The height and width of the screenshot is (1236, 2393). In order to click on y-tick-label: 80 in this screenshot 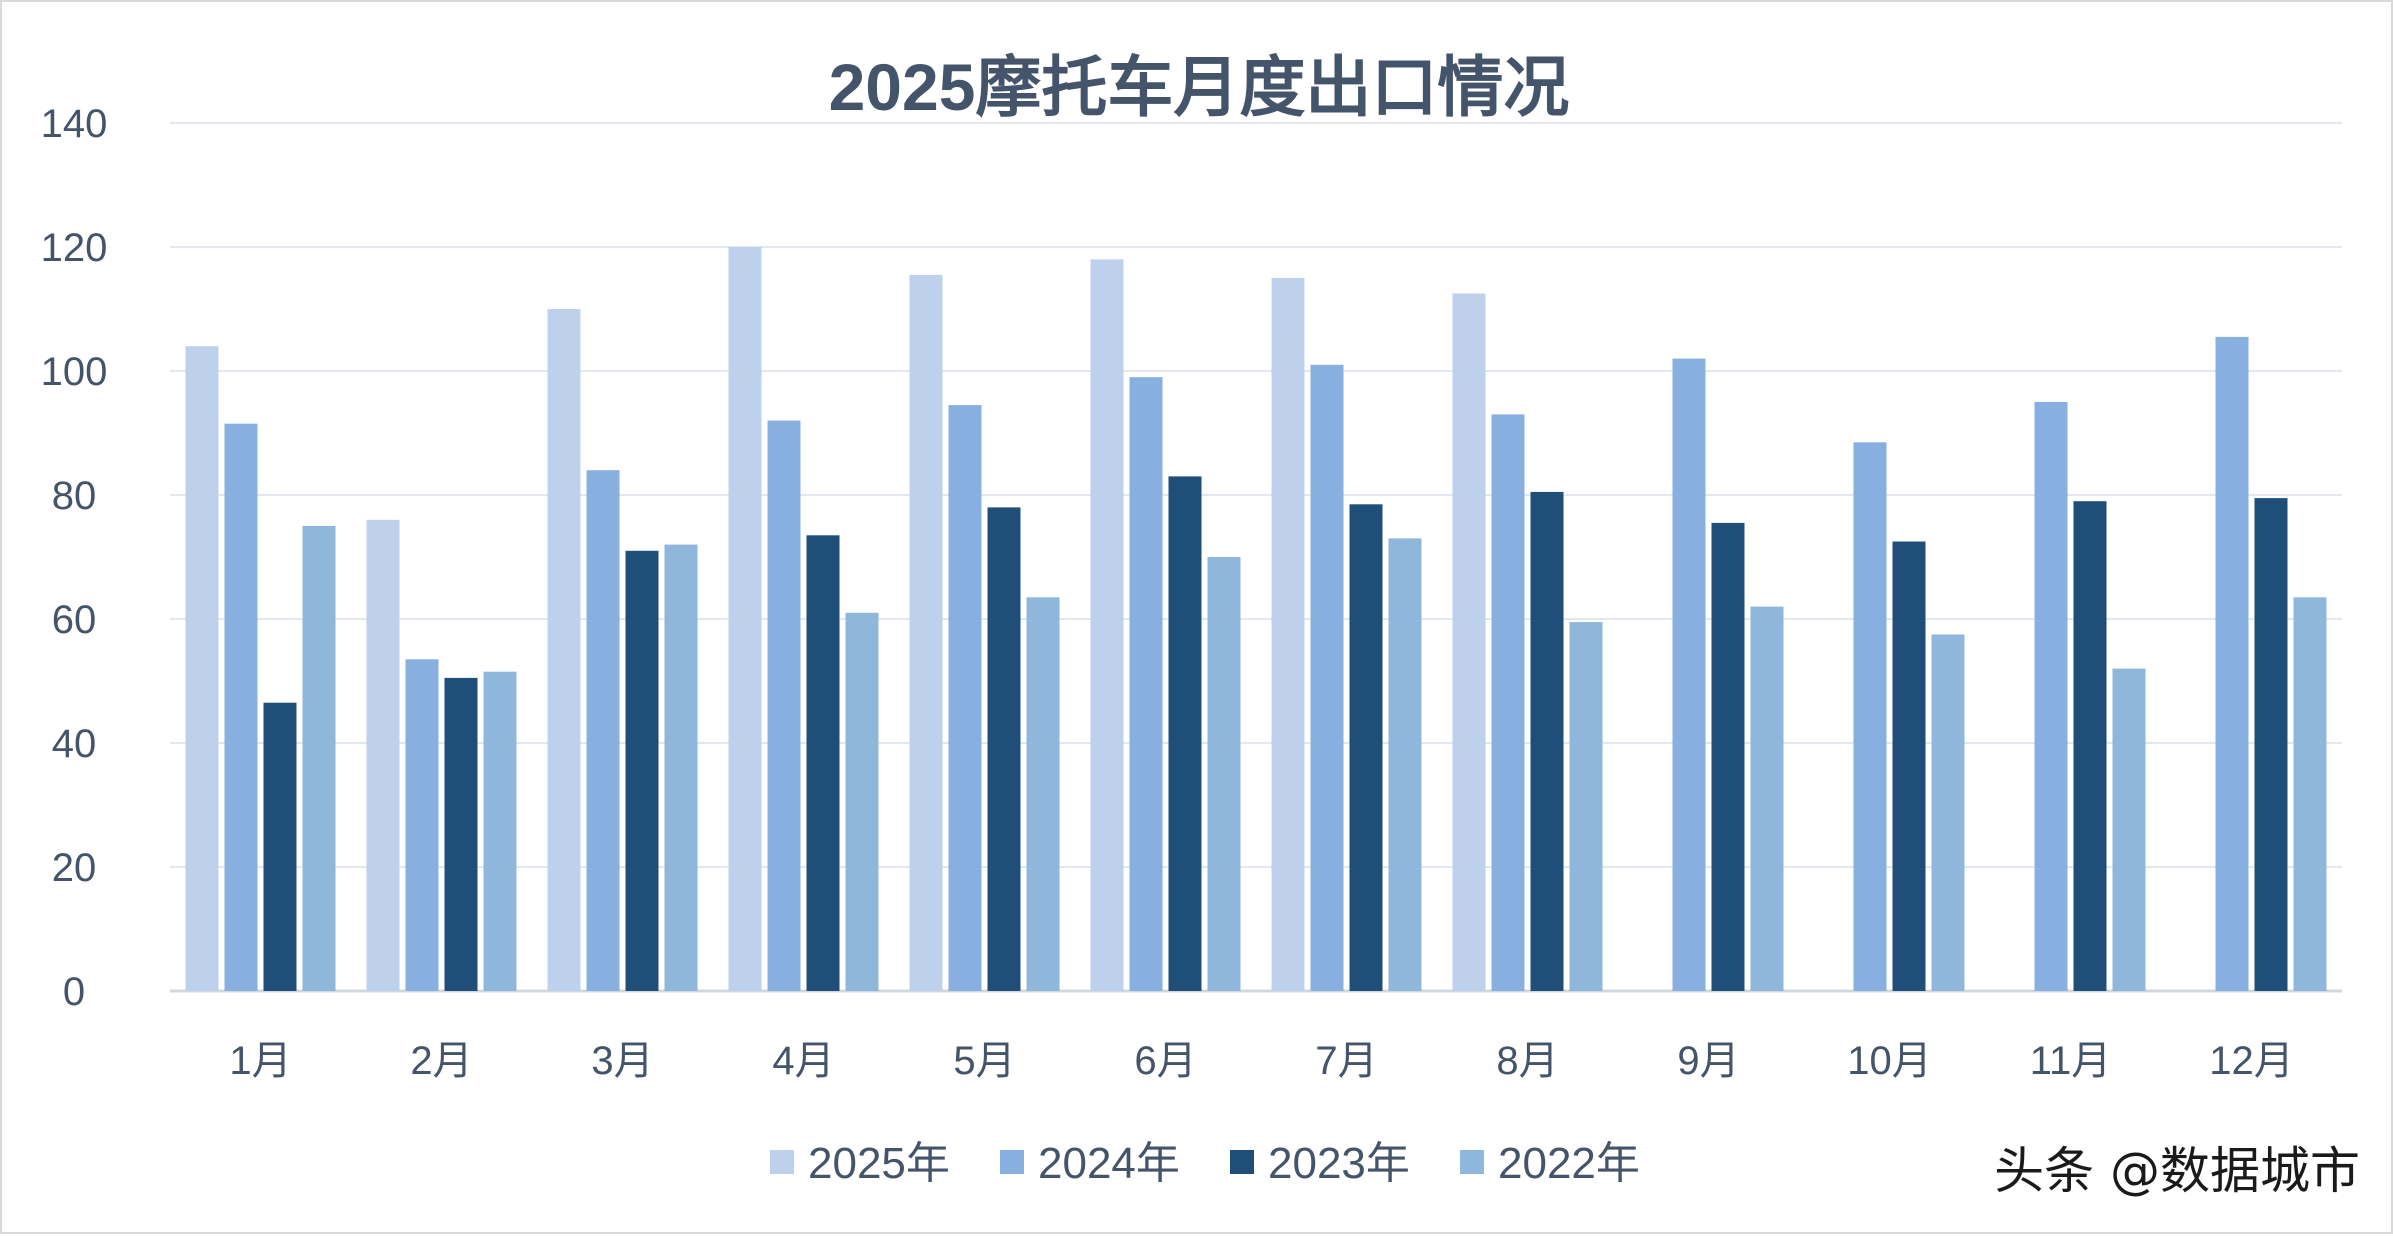, I will do `click(74, 496)`.